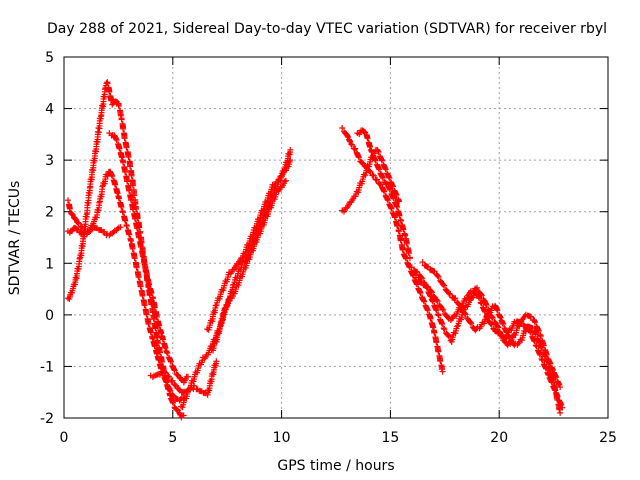 This screenshot has width=640, height=480. Describe the element at coordinates (49, 110) in the screenshot. I see `y-tick-label: 4` at that location.